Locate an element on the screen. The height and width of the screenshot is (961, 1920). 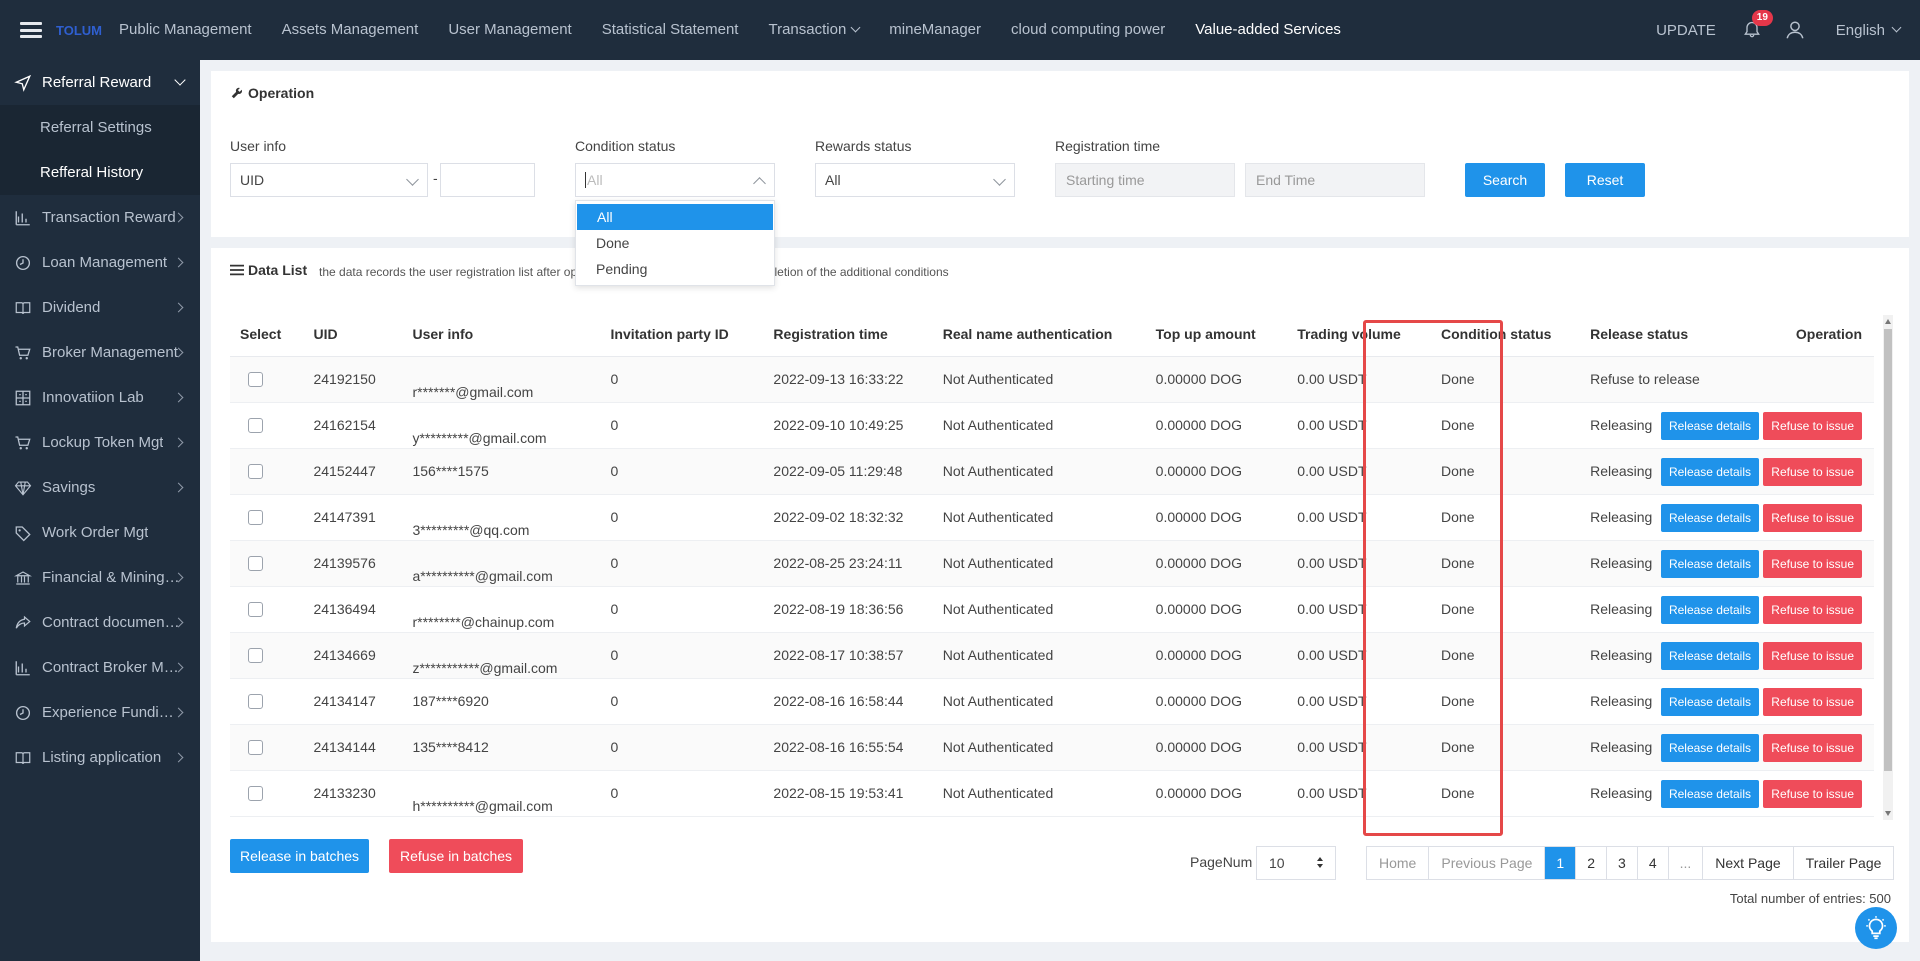
dropdown-option-done: Done is located at coordinates (613, 243).